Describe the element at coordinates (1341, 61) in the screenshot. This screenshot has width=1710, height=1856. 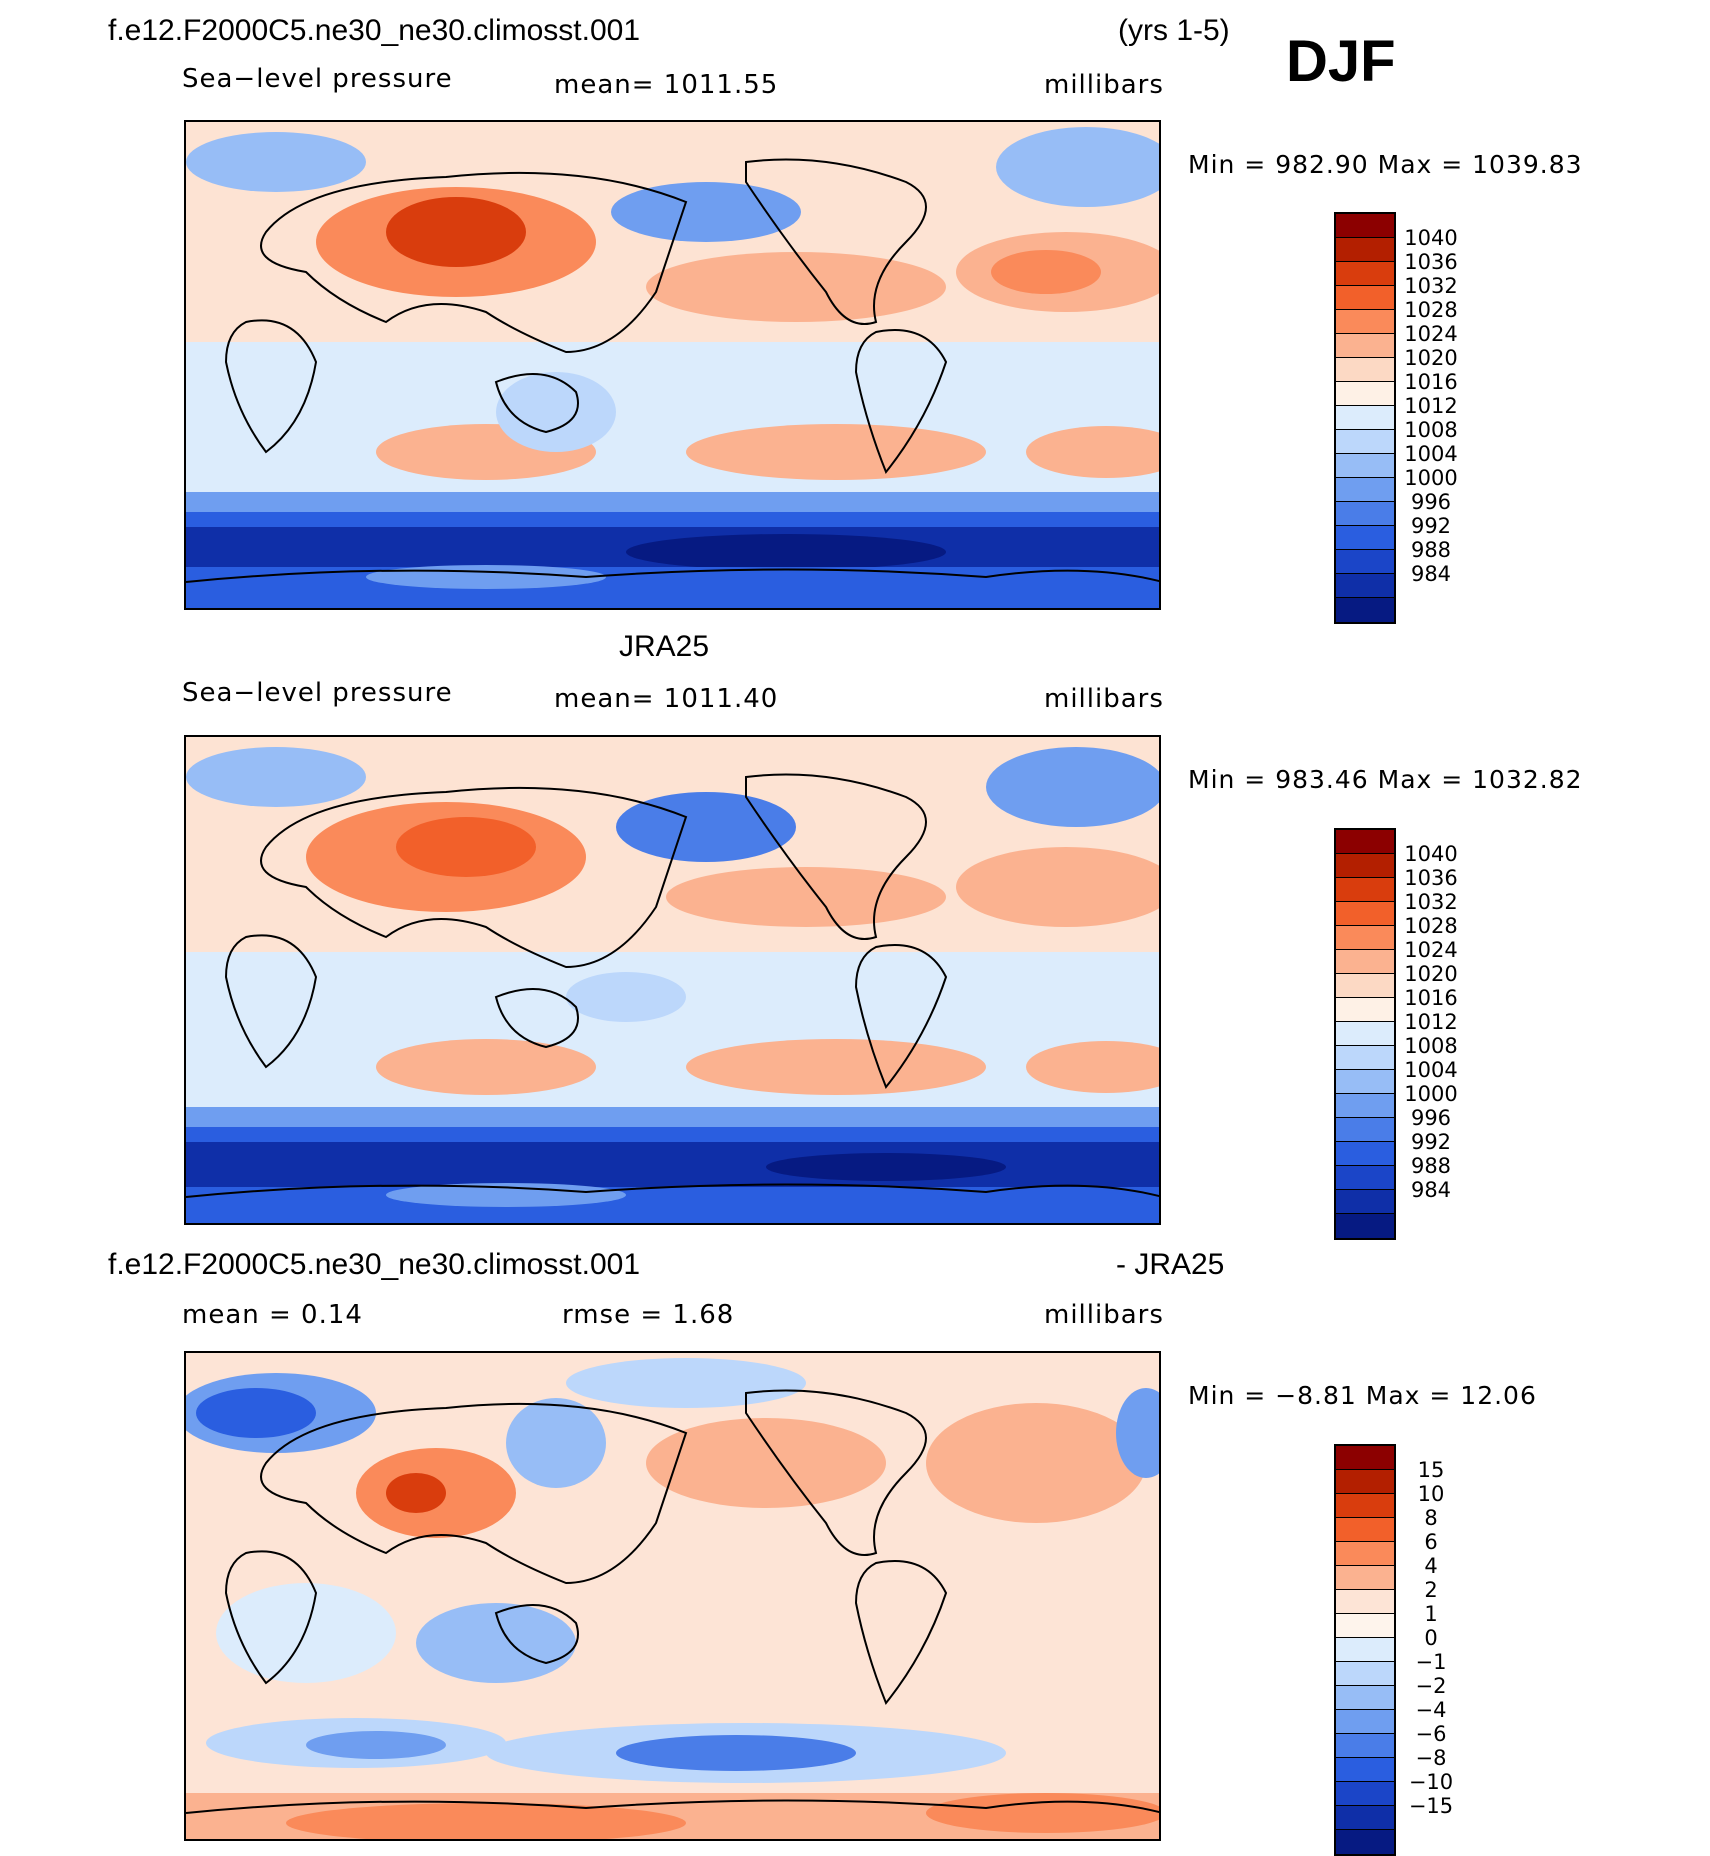
I see `season-label: DJF` at that location.